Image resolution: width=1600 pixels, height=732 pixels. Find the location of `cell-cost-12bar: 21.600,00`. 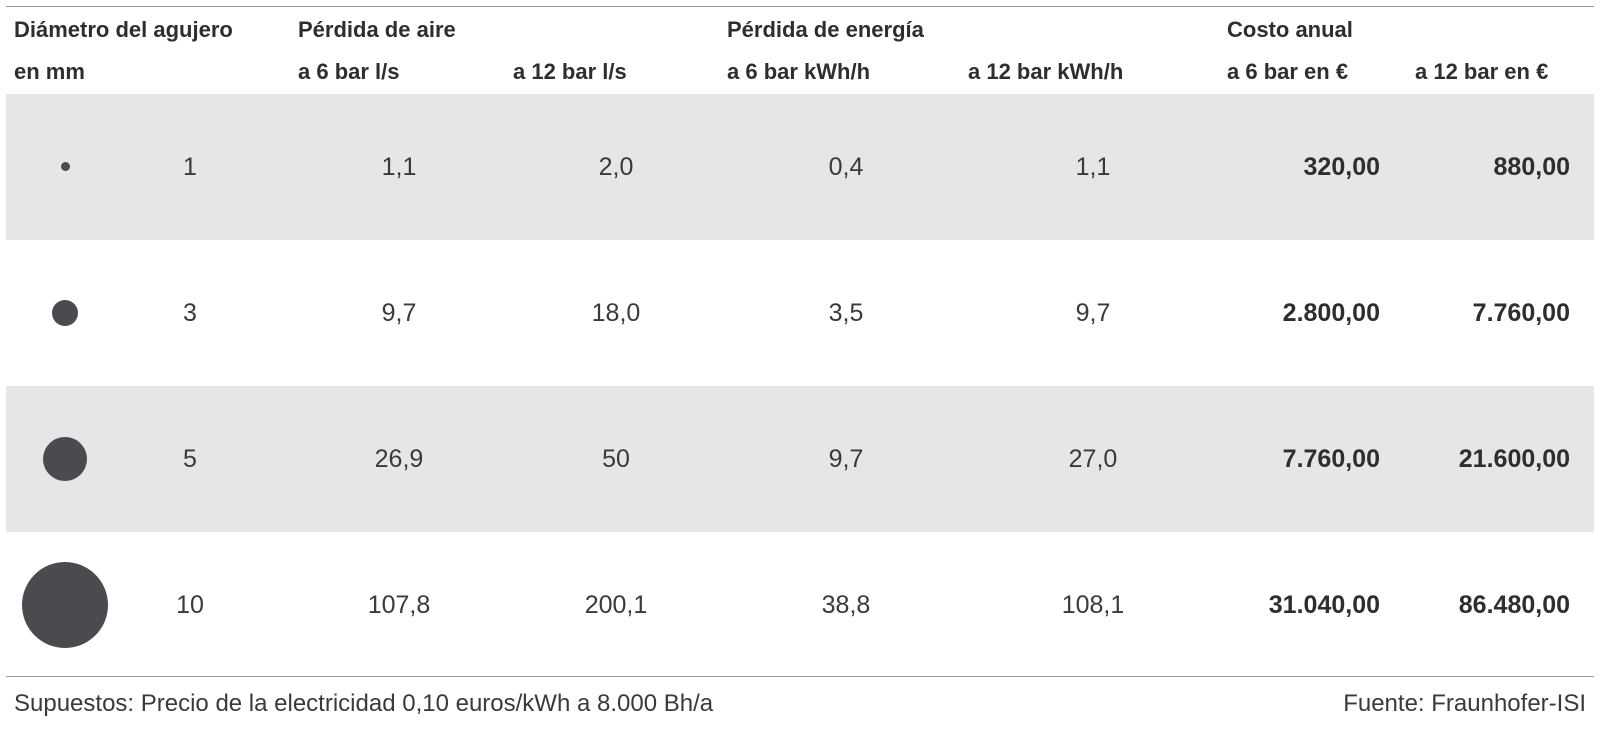

cell-cost-12bar: 21.600,00 is located at coordinates (1514, 459).